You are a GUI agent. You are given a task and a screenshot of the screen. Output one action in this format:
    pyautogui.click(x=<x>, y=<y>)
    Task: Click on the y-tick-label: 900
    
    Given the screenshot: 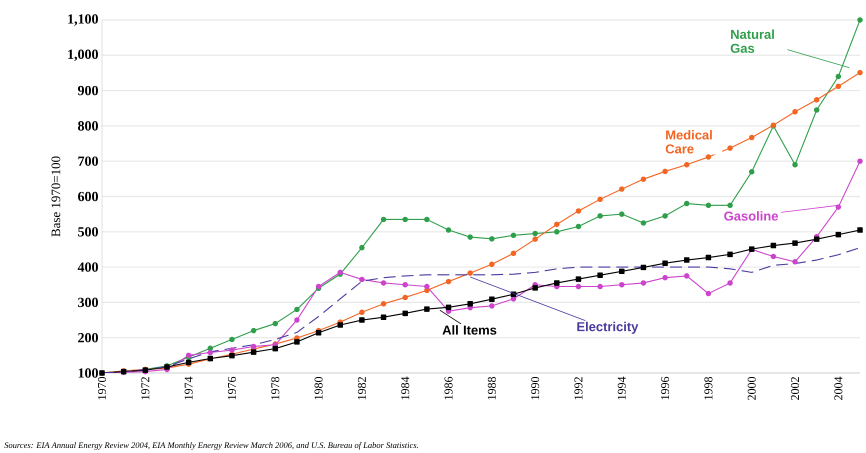 What is the action you would take?
    pyautogui.click(x=88, y=91)
    